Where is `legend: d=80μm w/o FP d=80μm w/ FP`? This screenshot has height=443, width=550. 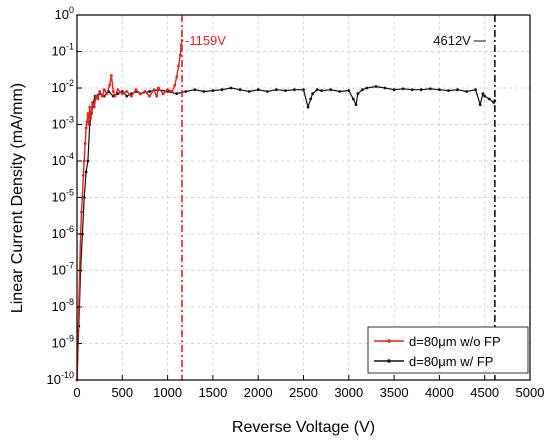 legend: d=80μm w/o FP d=80μm w/ FP is located at coordinates (448, 350).